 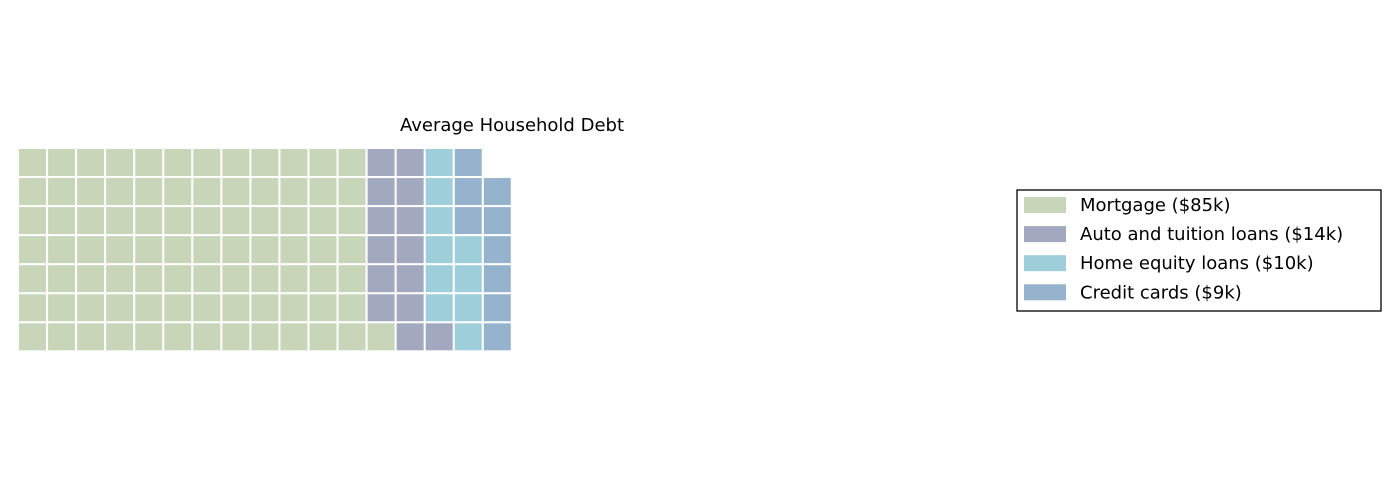 What do you see at coordinates (1161, 292) in the screenshot?
I see `legend-label: Credit cards ($9k)` at bounding box center [1161, 292].